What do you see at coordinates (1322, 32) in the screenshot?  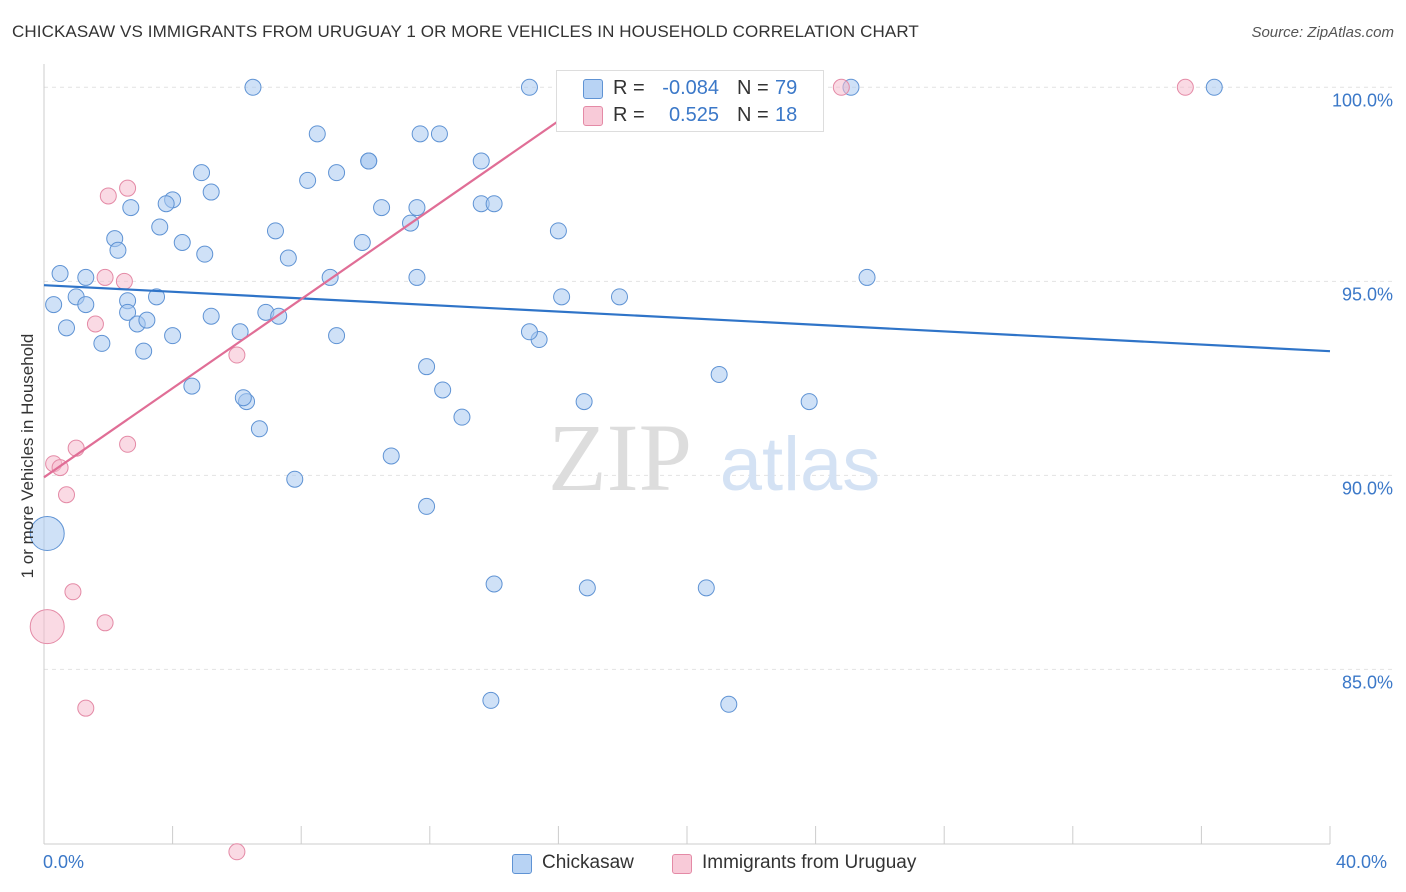 I see `source-label: Source: ZipAtlas.com` at bounding box center [1322, 32].